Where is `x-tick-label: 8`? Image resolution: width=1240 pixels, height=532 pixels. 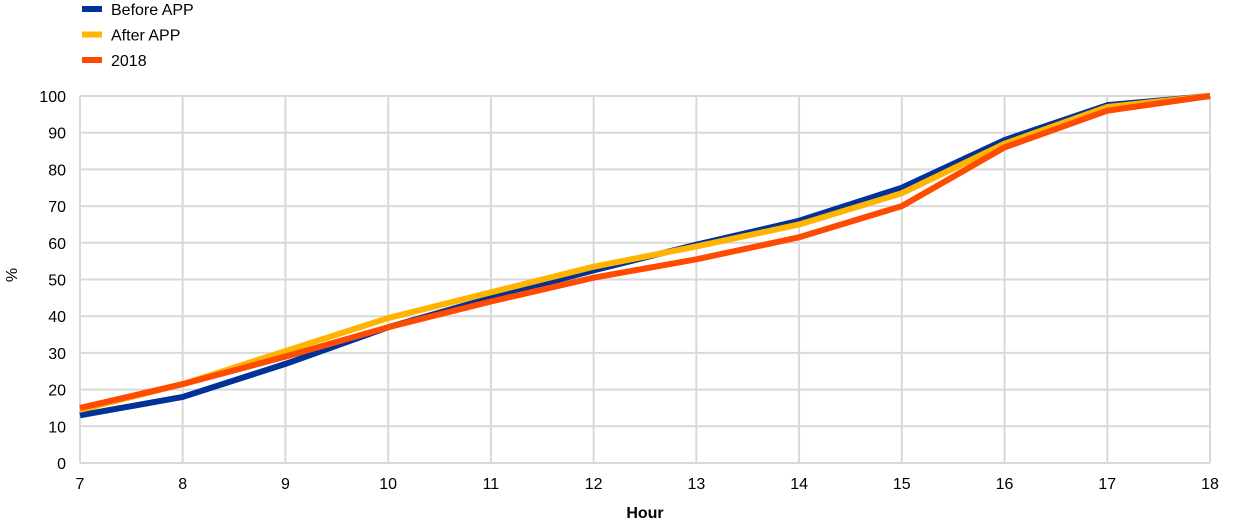 x-tick-label: 8 is located at coordinates (182, 484).